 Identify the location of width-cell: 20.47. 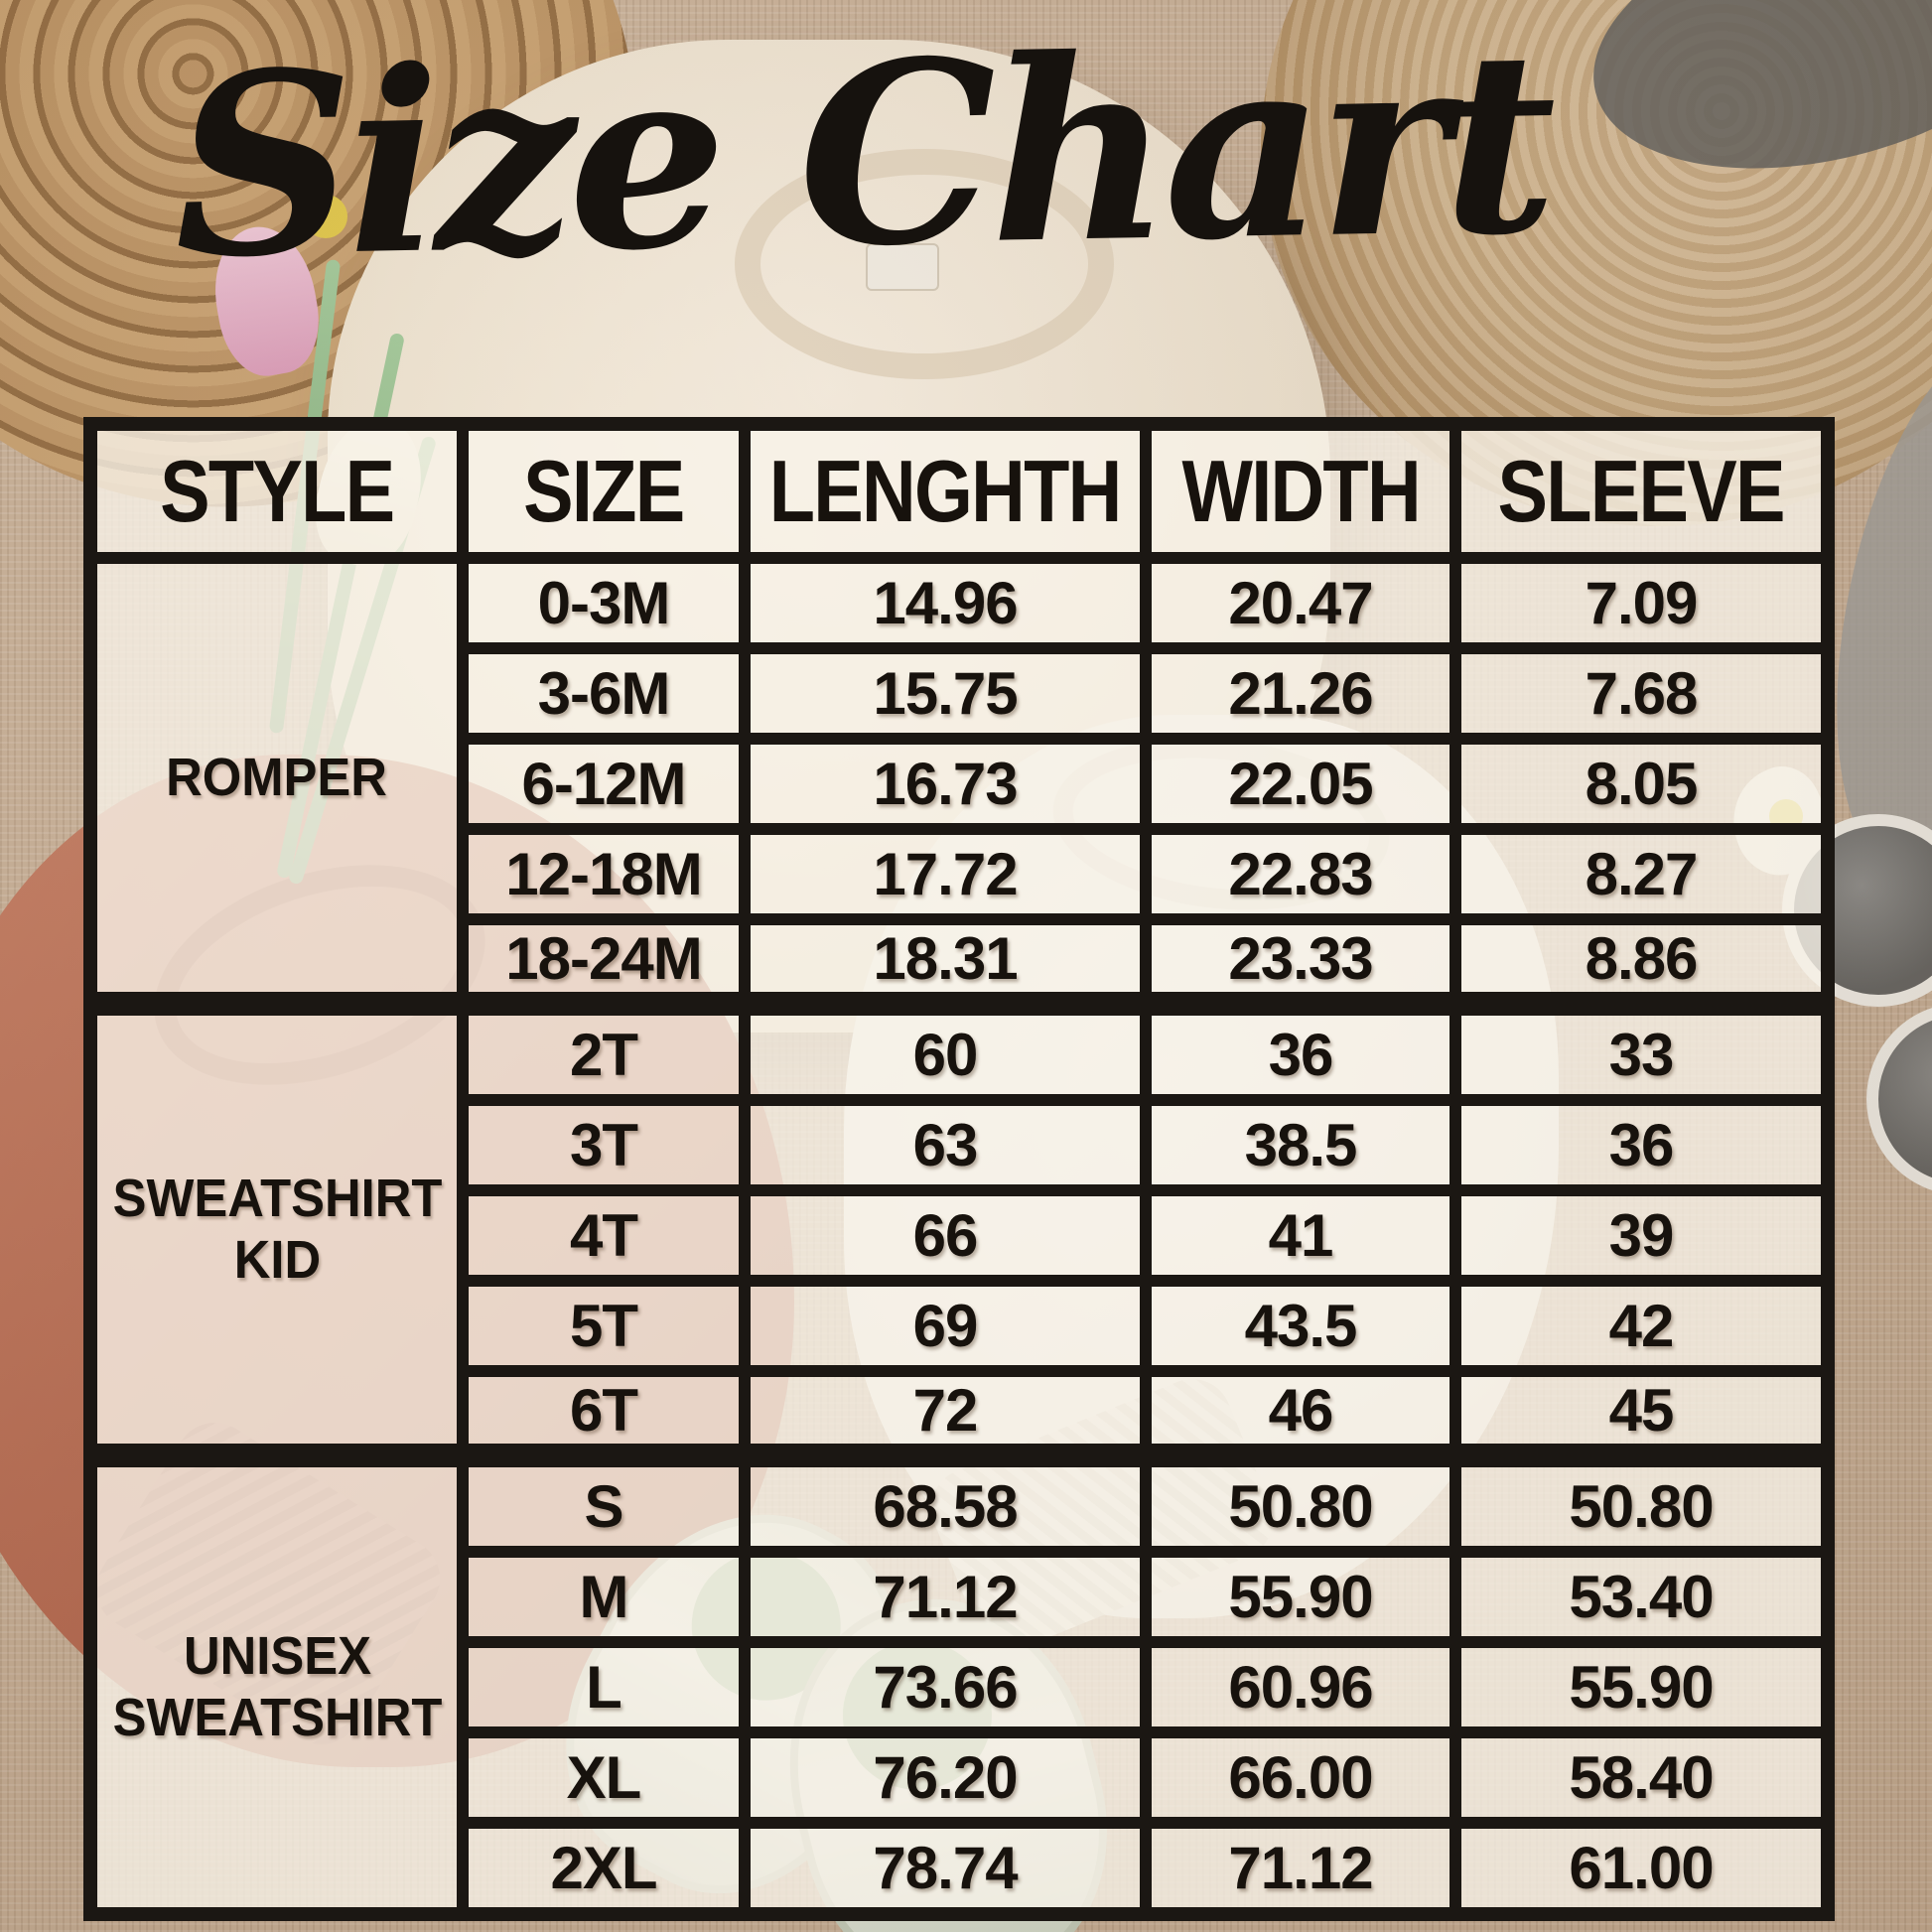
(1306, 609).